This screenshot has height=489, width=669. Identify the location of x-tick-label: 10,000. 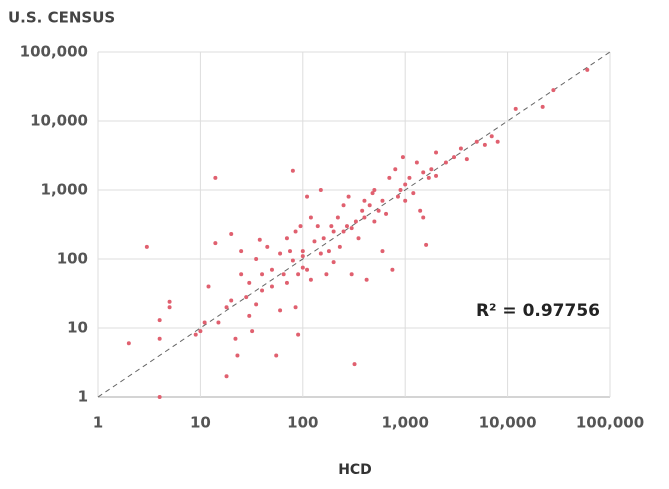
(508, 423).